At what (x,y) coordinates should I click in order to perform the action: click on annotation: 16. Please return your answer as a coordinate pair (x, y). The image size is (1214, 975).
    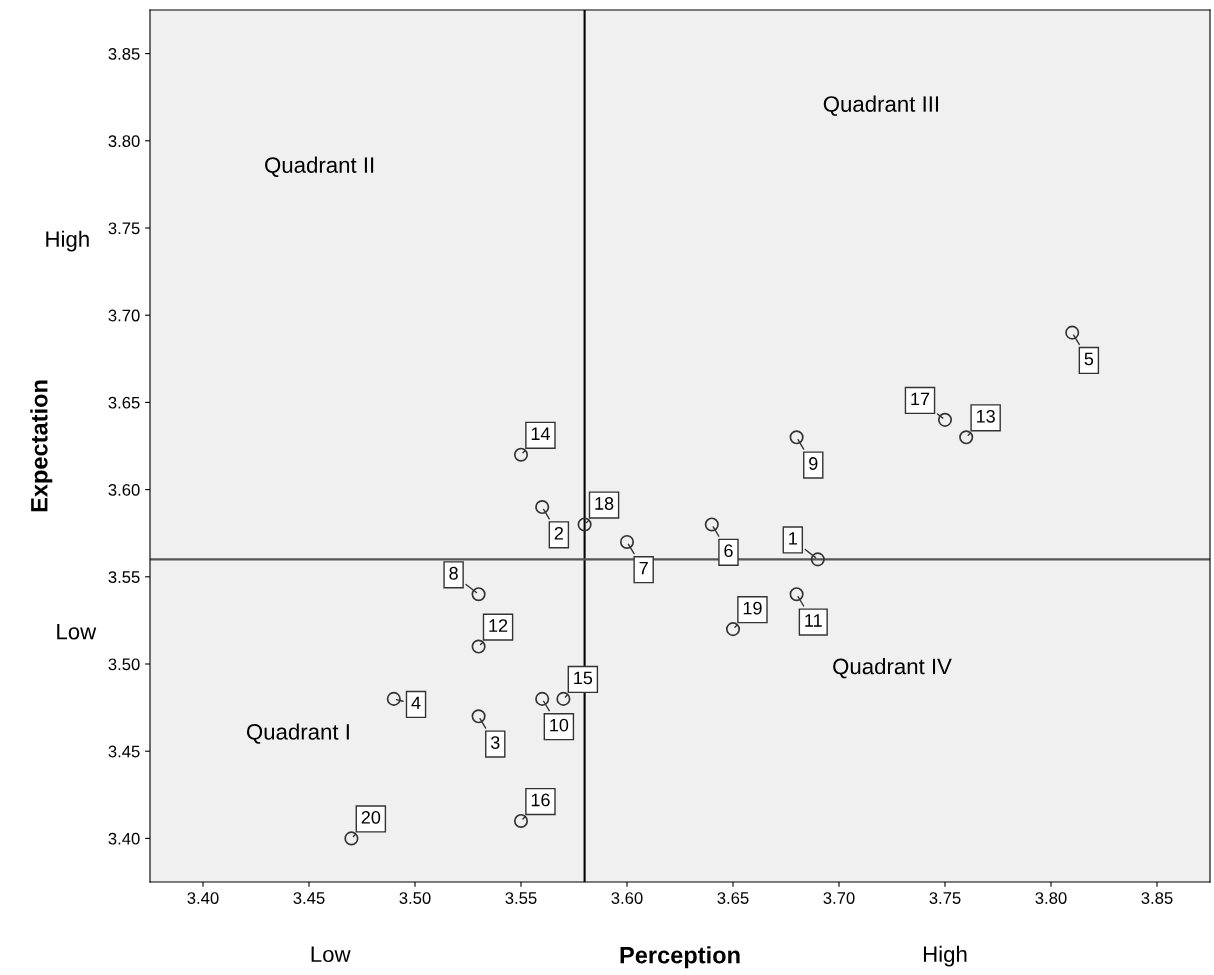
    Looking at the image, I should click on (540, 800).